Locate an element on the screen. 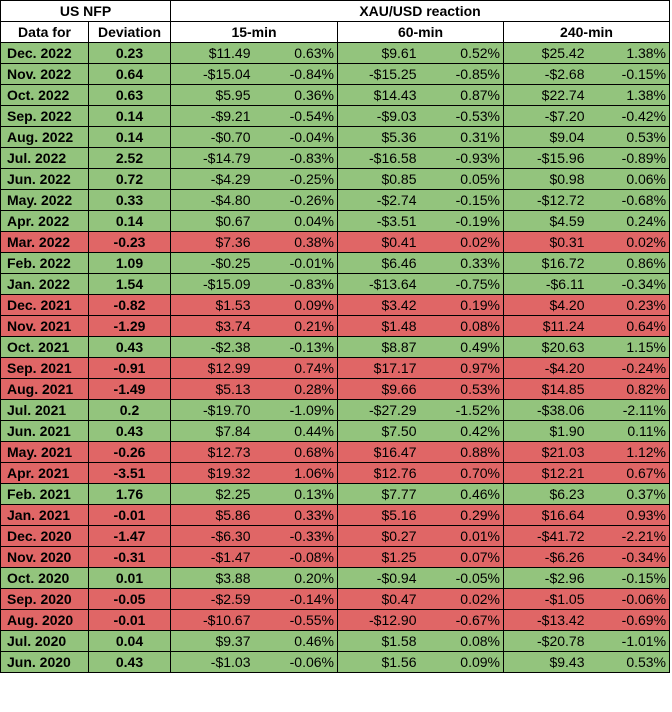  pct-60-min-cell: 0.08% is located at coordinates (461, 641).